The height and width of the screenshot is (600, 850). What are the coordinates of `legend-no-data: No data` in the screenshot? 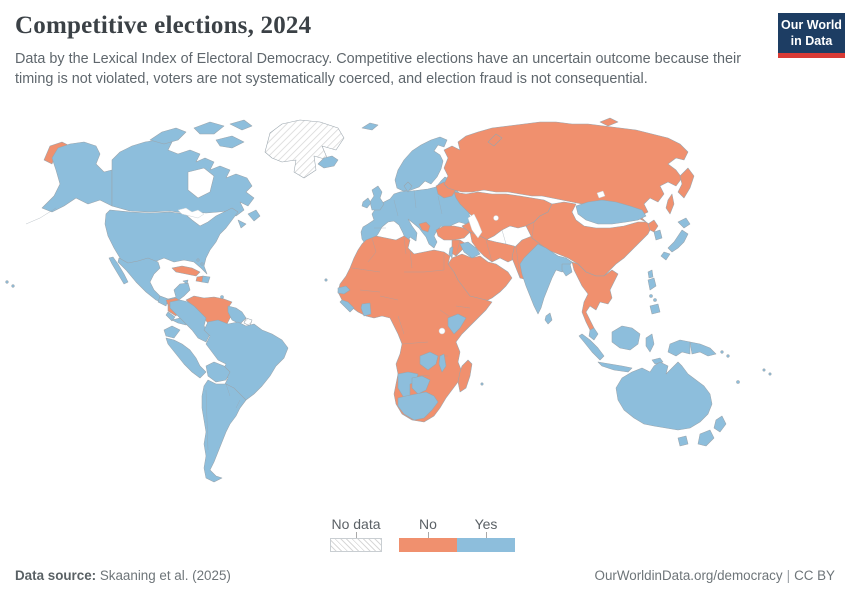 It's located at (356, 534).